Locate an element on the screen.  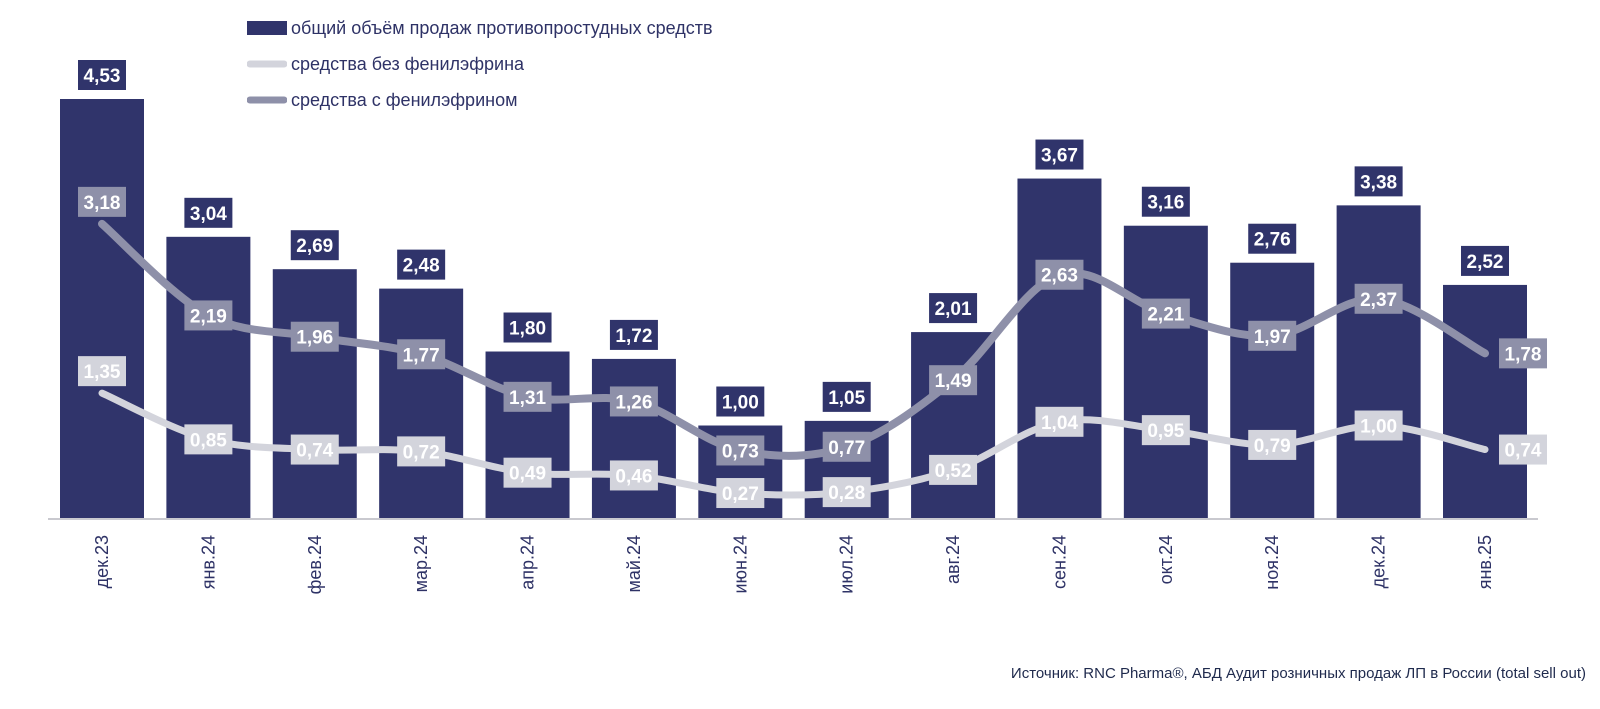
point-label-without-phenylephrine-апр.24-text: 0,49 is located at coordinates (527, 474).